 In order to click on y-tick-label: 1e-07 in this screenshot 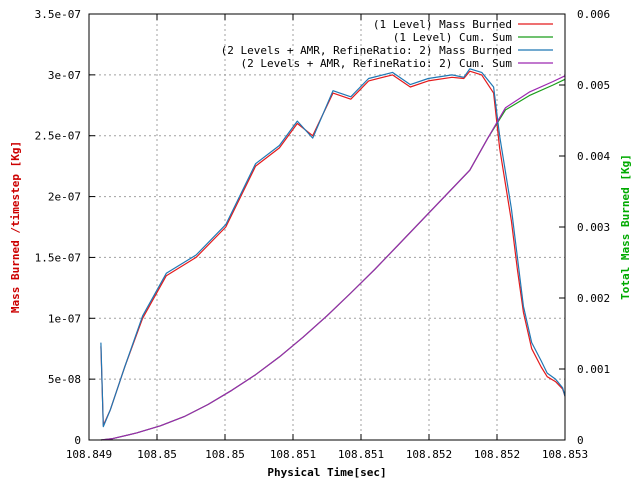, I will do `click(64, 318)`.